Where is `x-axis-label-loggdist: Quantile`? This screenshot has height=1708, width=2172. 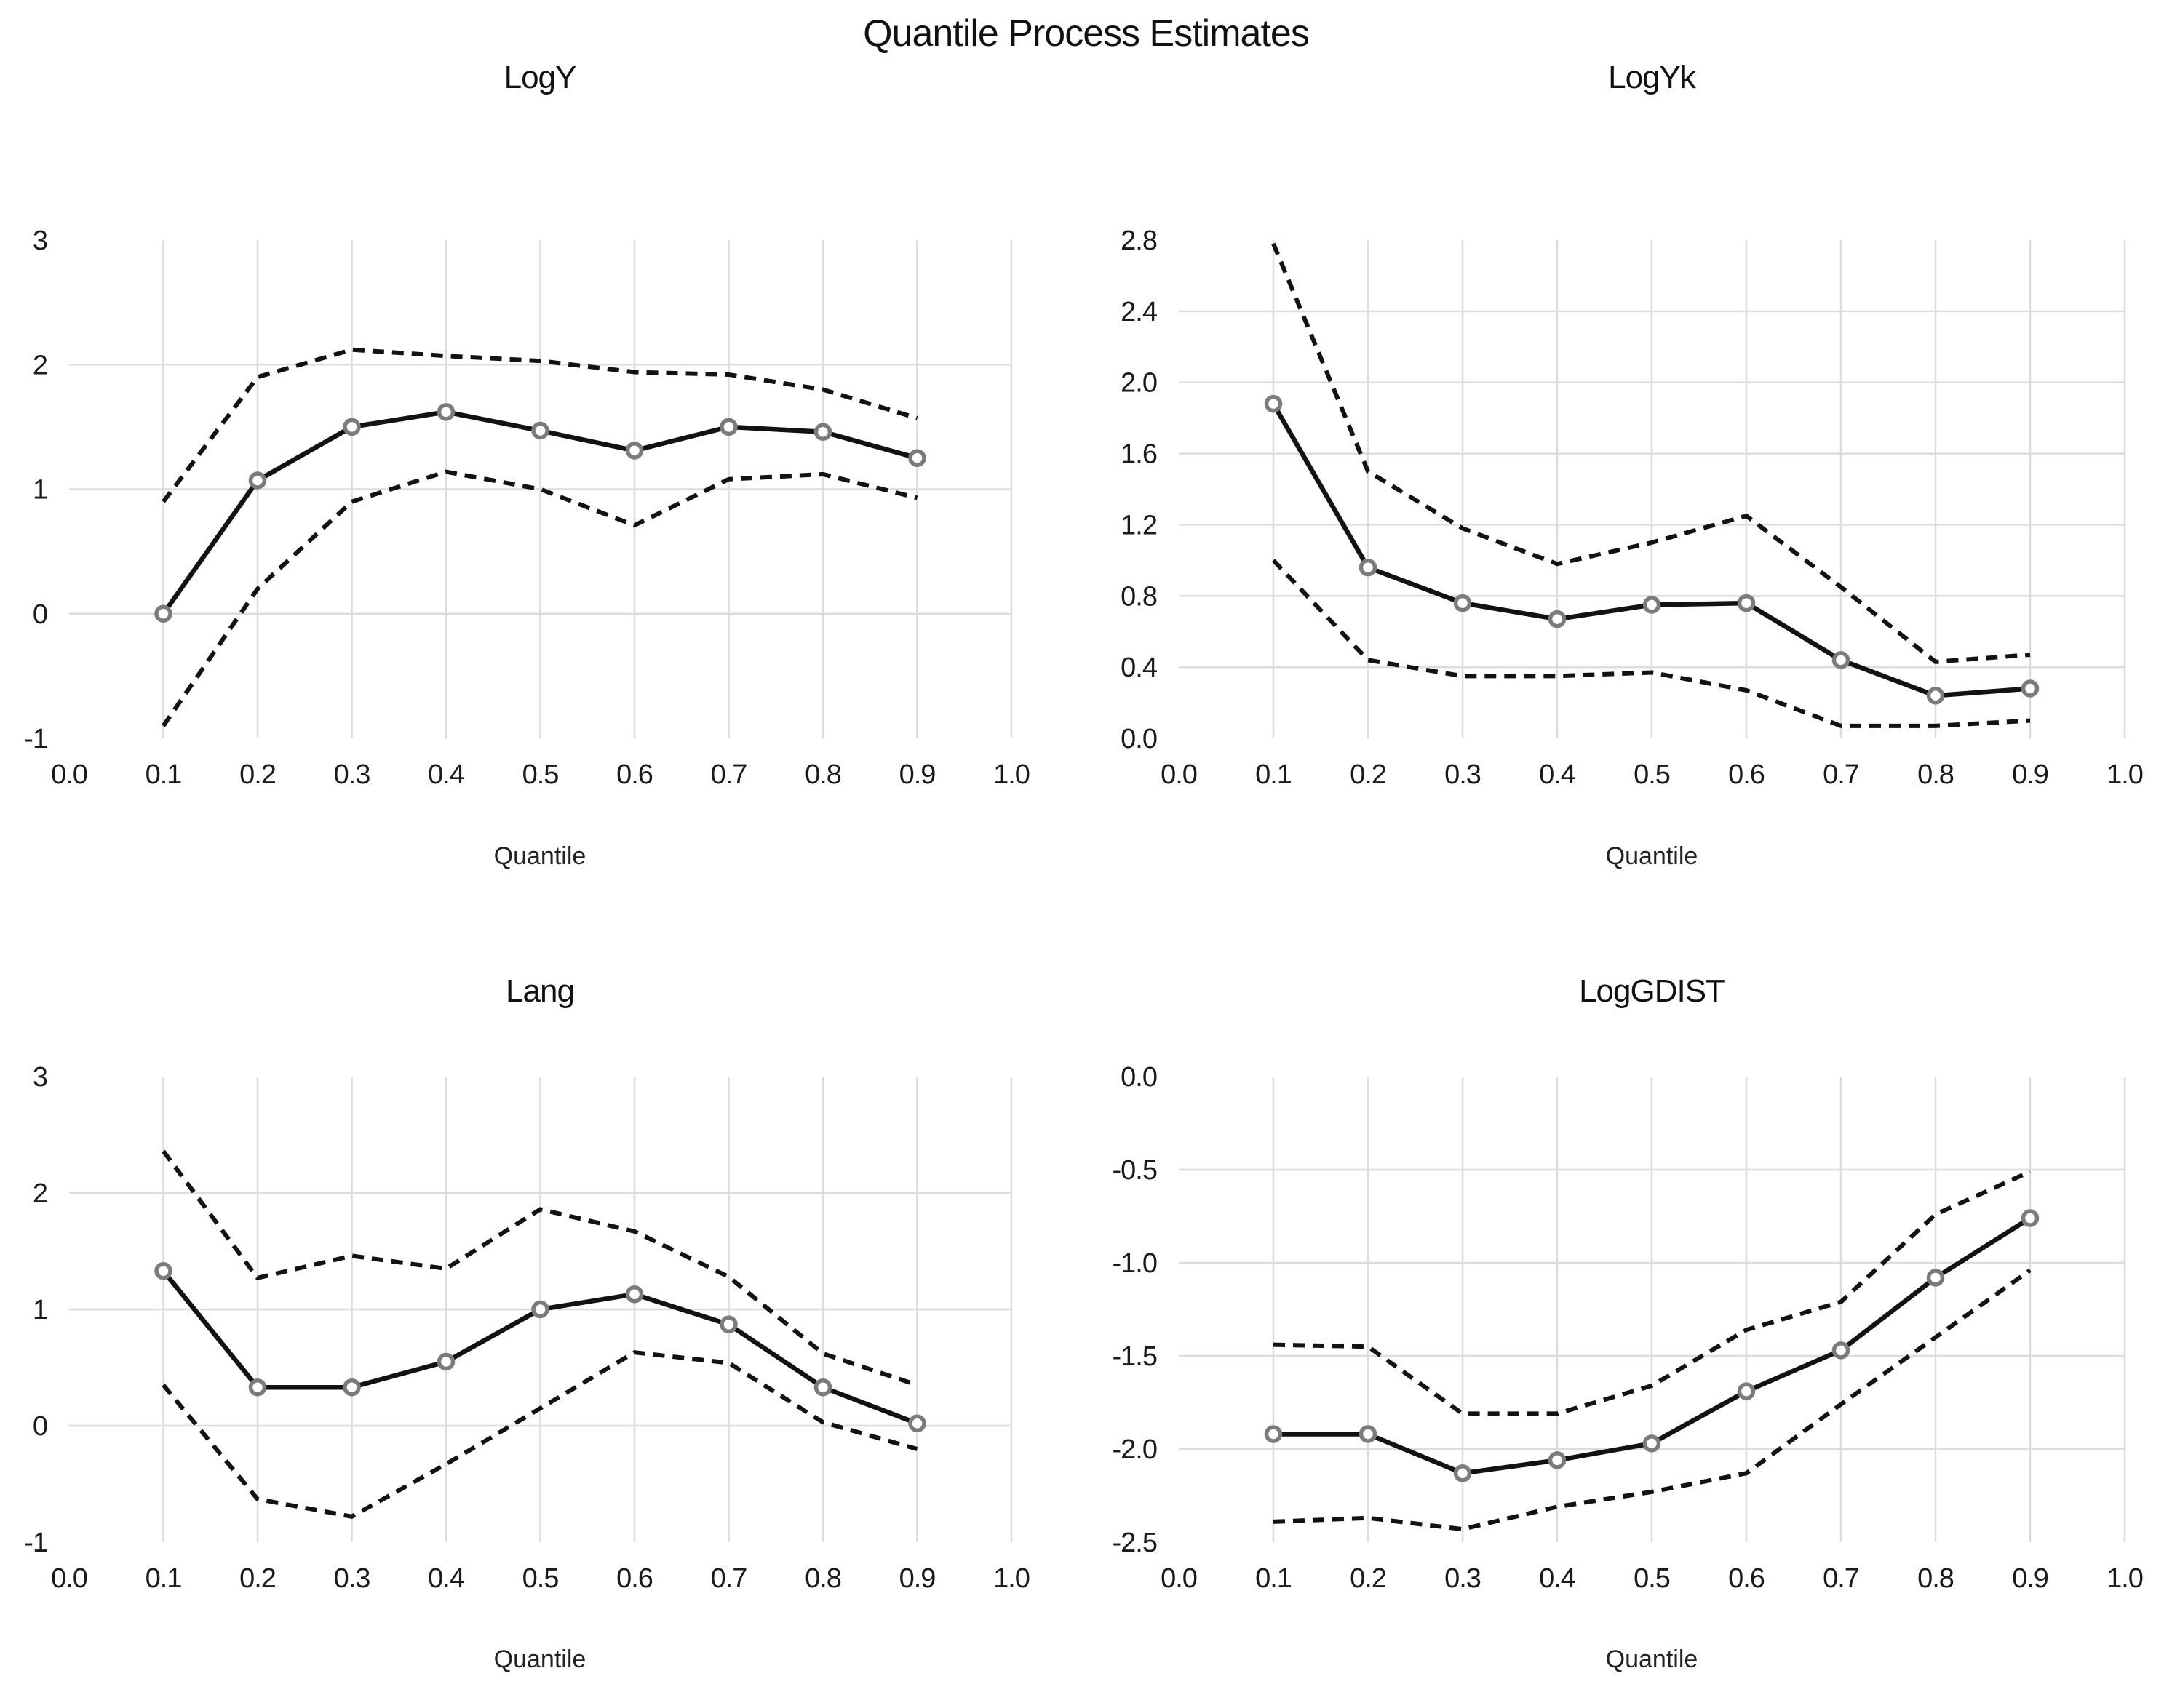
x-axis-label-loggdist: Quantile is located at coordinates (1652, 1659).